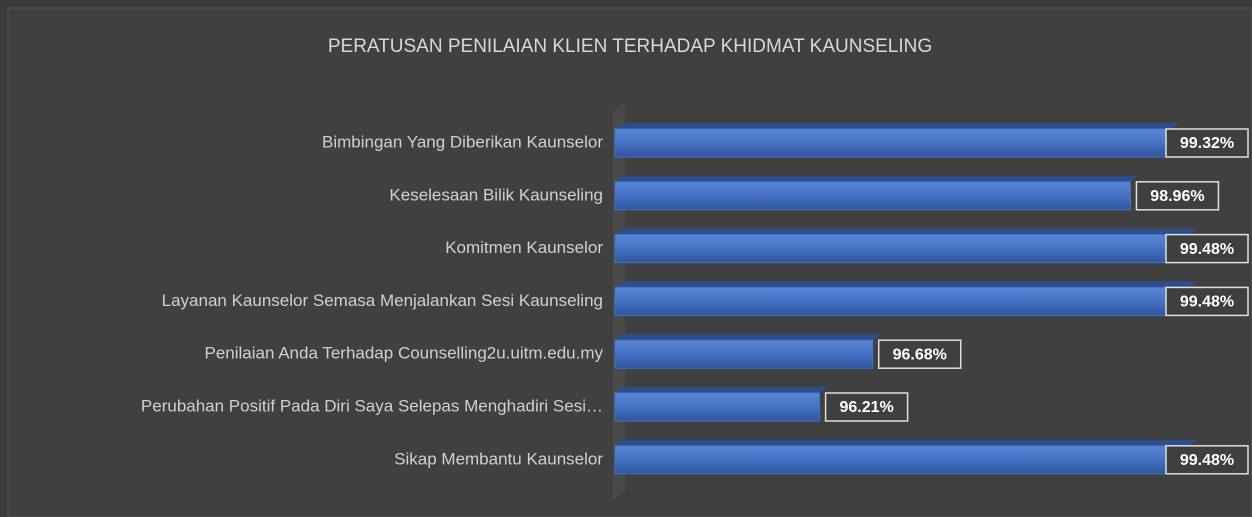  I want to click on value-label: 96.68%, so click(920, 354).